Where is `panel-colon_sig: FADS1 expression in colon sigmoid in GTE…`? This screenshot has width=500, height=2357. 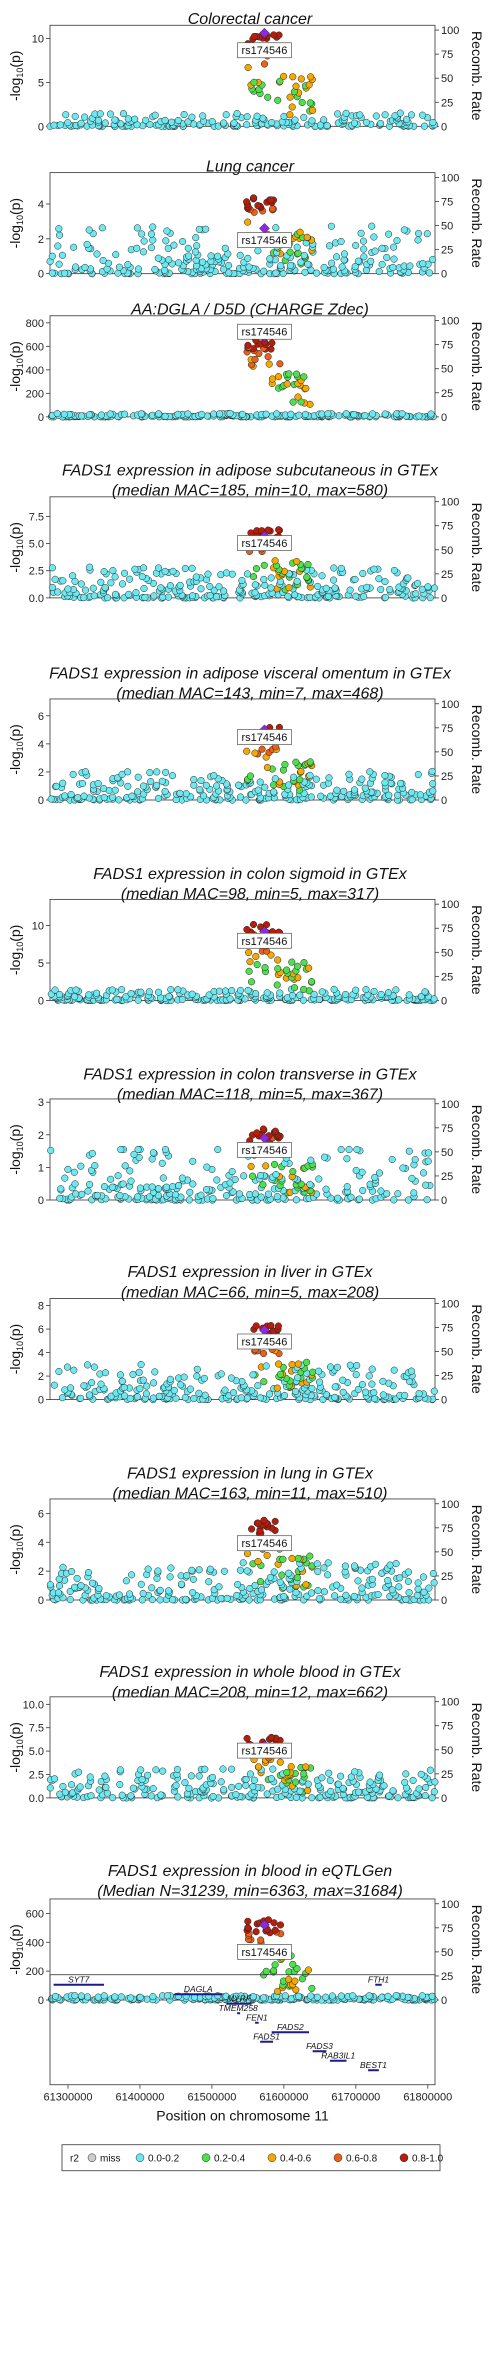 panel-colon_sig: FADS1 expression in colon sigmoid in GTE… is located at coordinates (246, 937).